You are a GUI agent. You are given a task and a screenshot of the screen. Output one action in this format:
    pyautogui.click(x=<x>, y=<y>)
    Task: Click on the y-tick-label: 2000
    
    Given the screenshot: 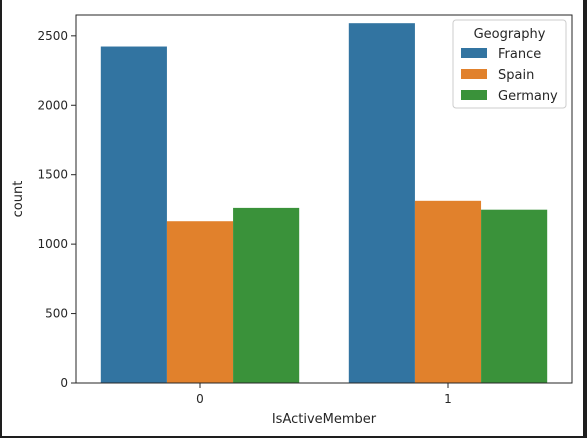 What is the action you would take?
    pyautogui.click(x=52, y=105)
    